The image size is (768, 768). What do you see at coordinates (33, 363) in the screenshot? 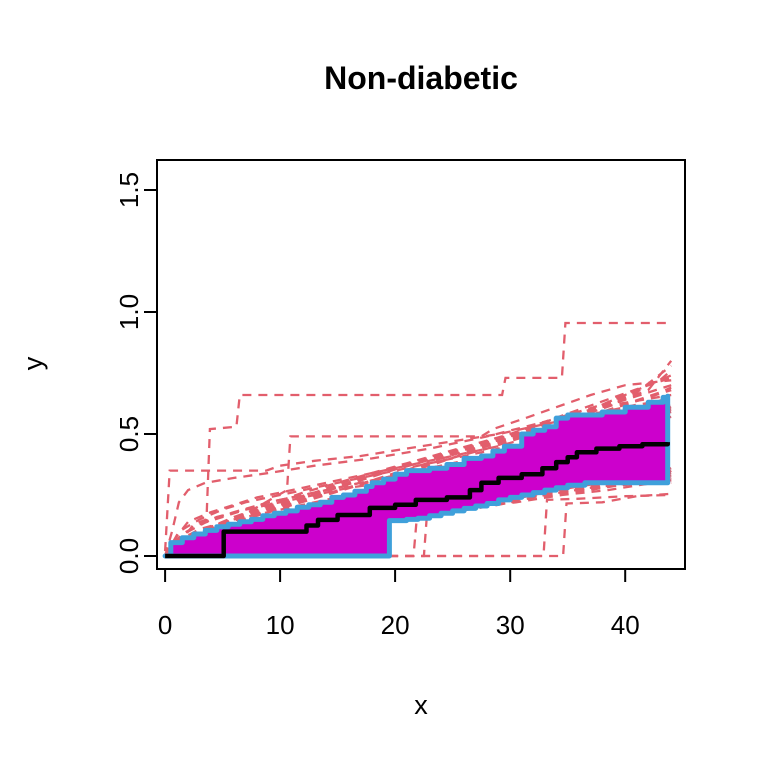
I see `y-axis-title: y` at bounding box center [33, 363].